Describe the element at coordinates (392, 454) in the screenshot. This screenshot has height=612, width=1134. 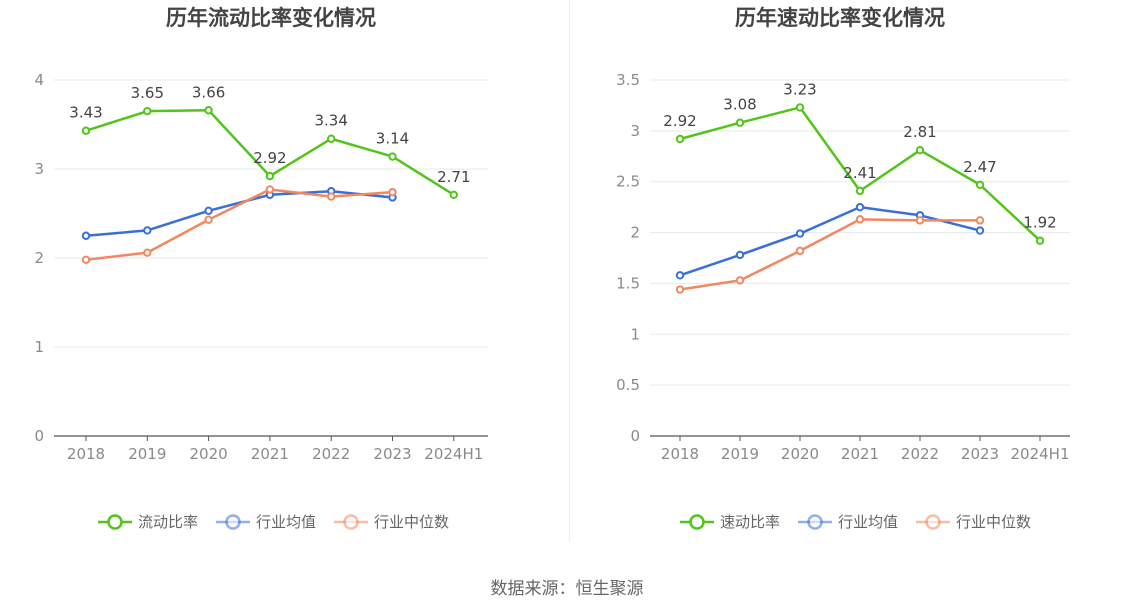
I see `current-x-tick-label: 2023` at that location.